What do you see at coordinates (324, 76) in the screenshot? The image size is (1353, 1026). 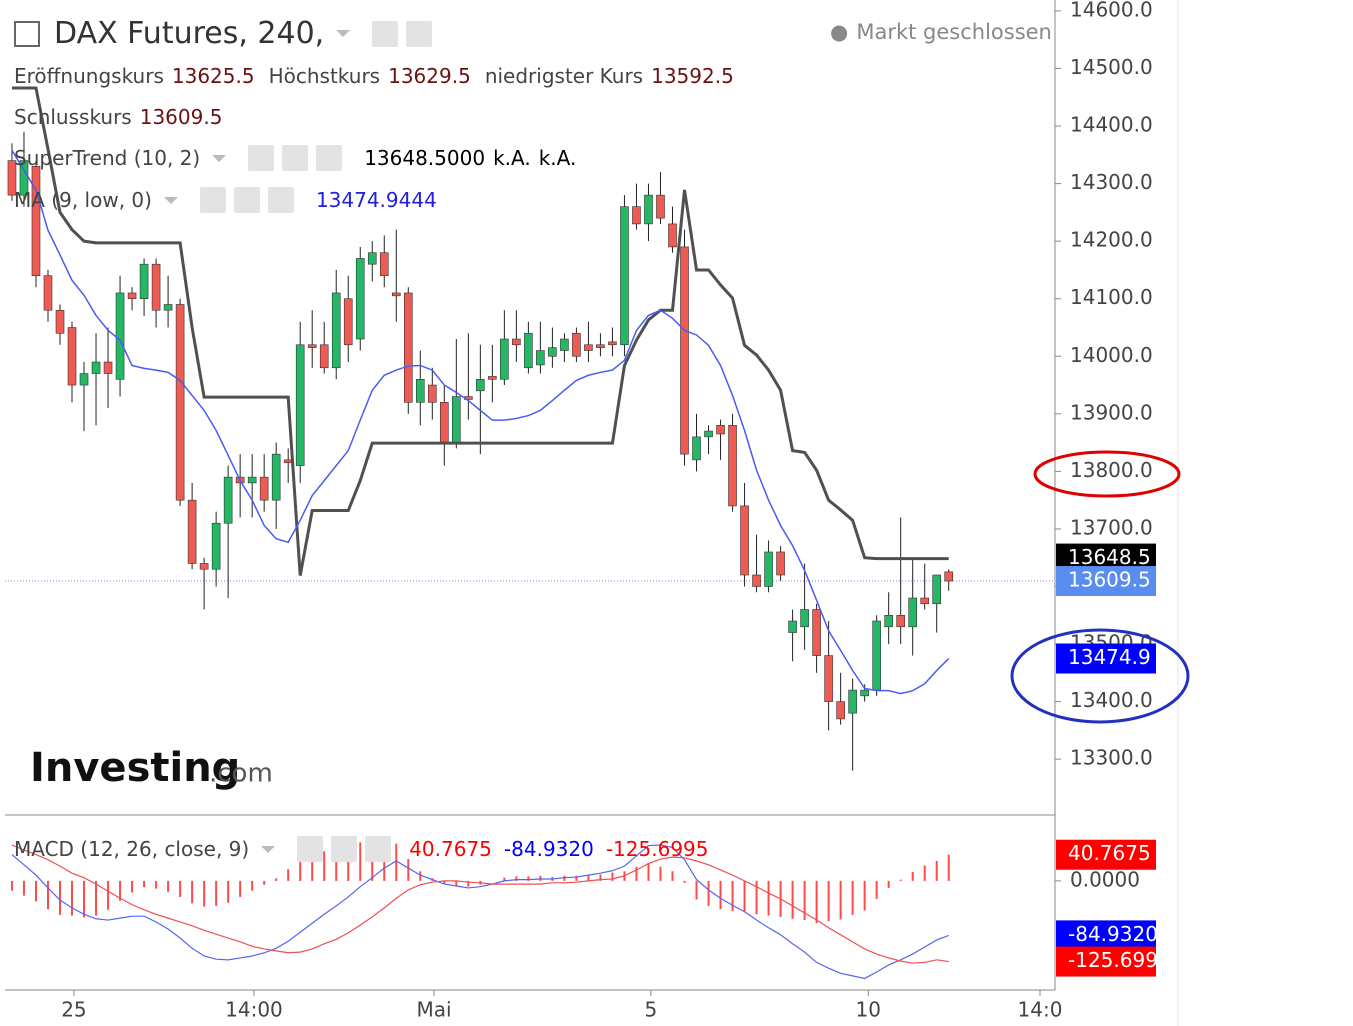 I see `ohlc-name: Höchstkurs` at bounding box center [324, 76].